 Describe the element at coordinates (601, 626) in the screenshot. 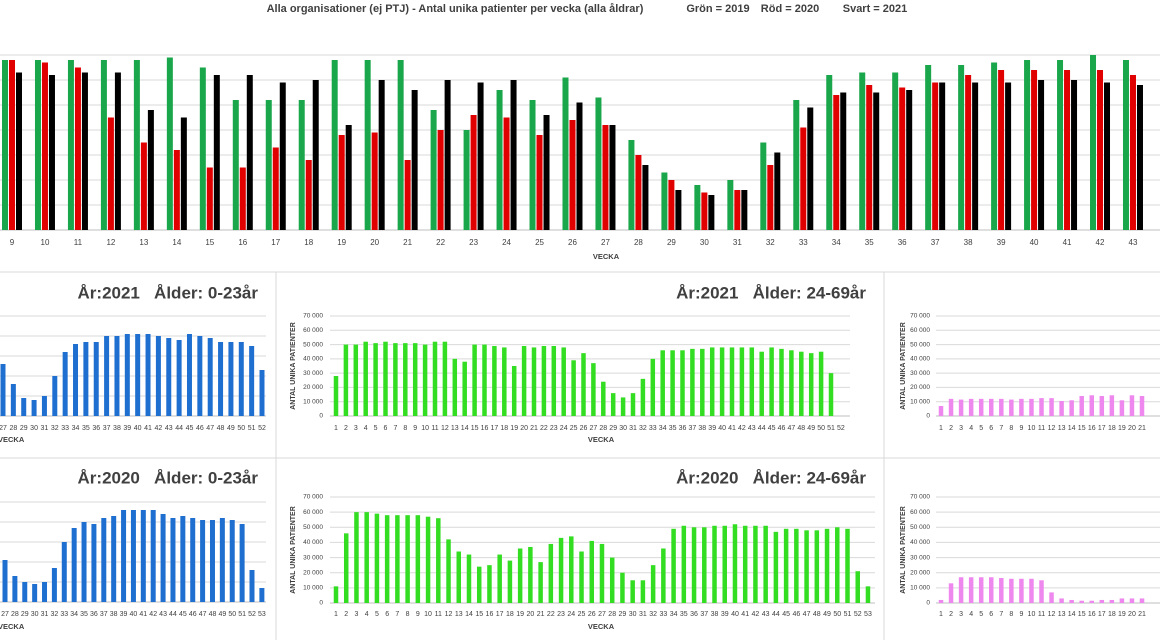

I see `x-axis-title: VECKA` at that location.